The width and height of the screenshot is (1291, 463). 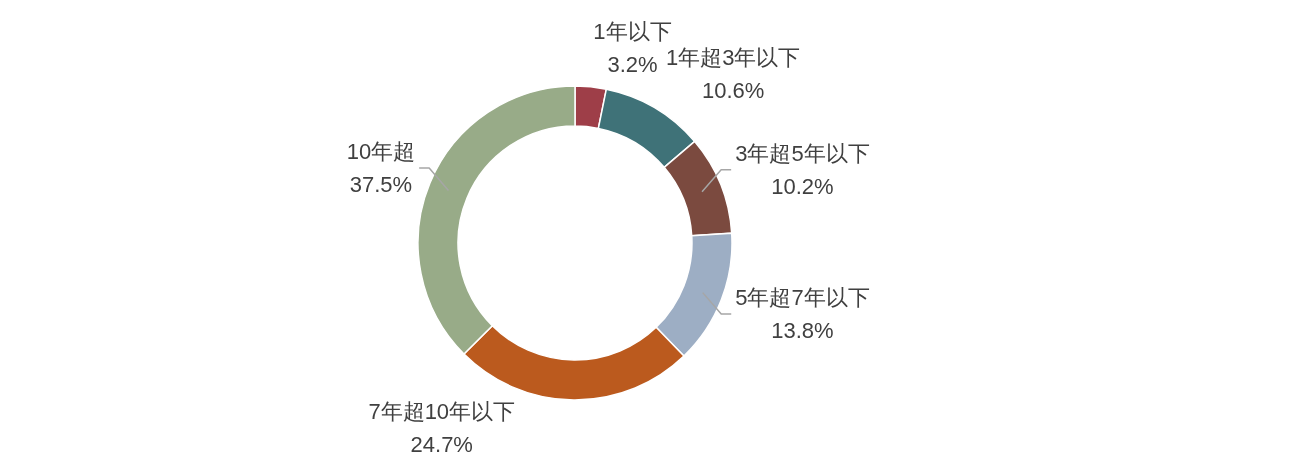 I want to click on slice-label: 1年超3年以下, so click(x=733, y=58).